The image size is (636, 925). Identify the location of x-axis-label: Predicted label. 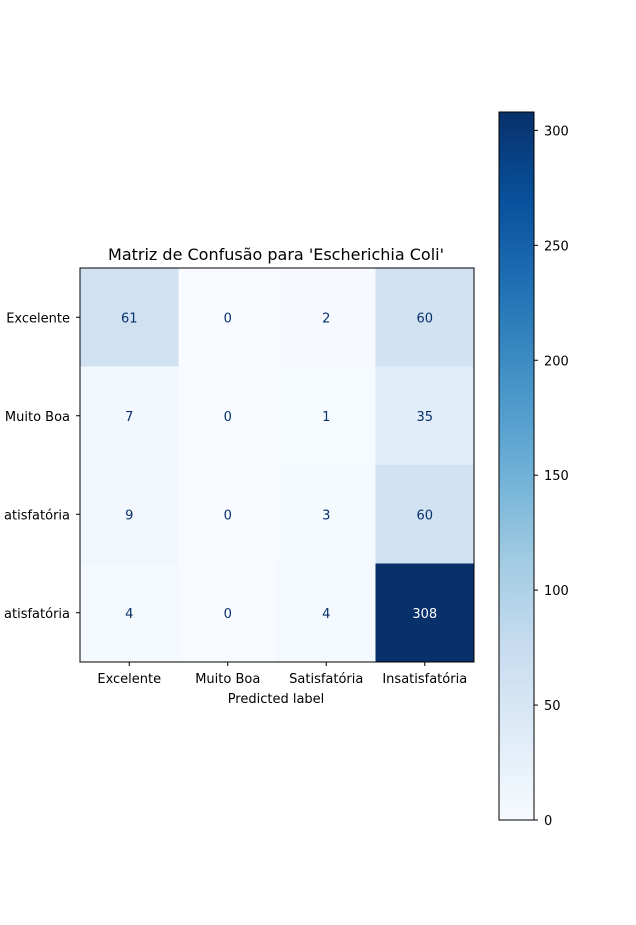
(276, 699).